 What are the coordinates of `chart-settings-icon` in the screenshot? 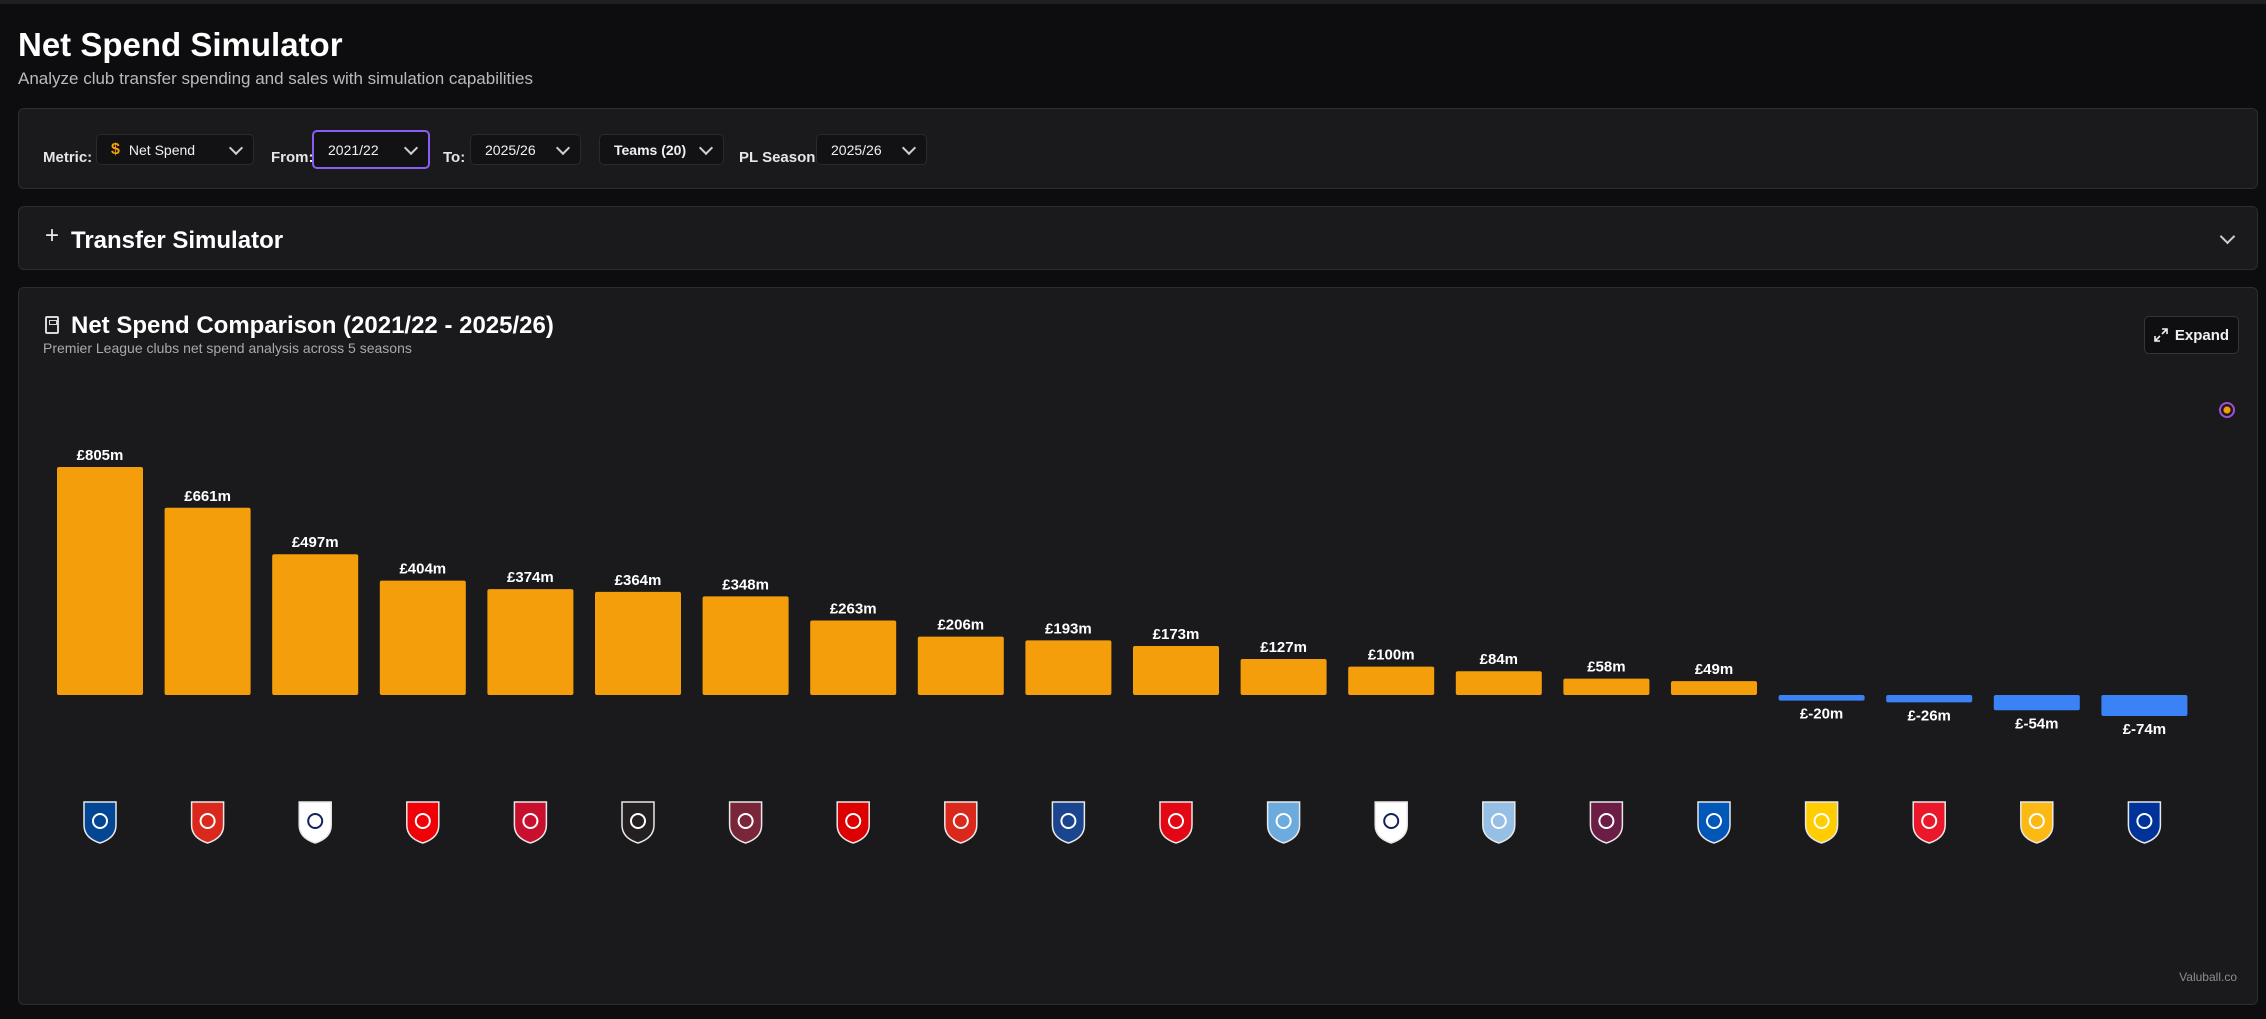 It's located at (2227, 410).